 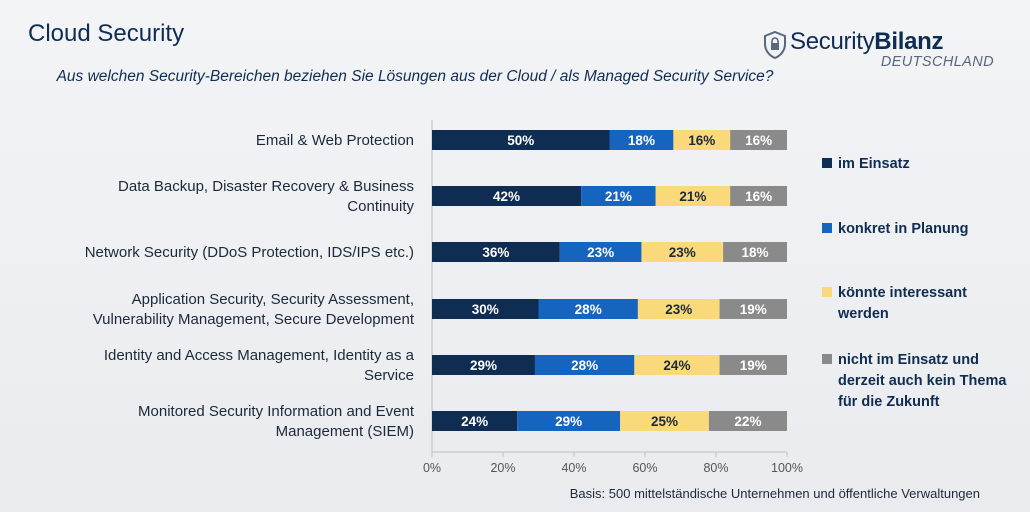 I want to click on category-label: Email & Web Protection, so click(x=335, y=140).